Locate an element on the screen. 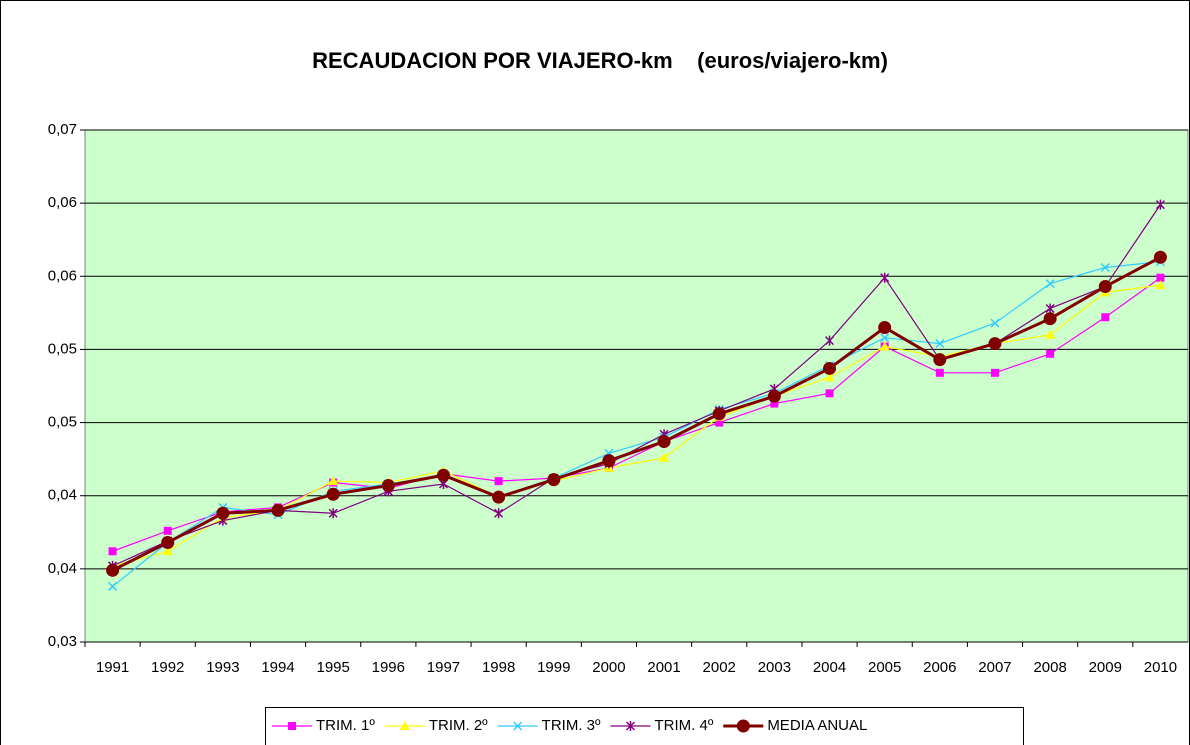 This screenshot has width=1190, height=745. x-tick-label: 1996 is located at coordinates (388, 667).